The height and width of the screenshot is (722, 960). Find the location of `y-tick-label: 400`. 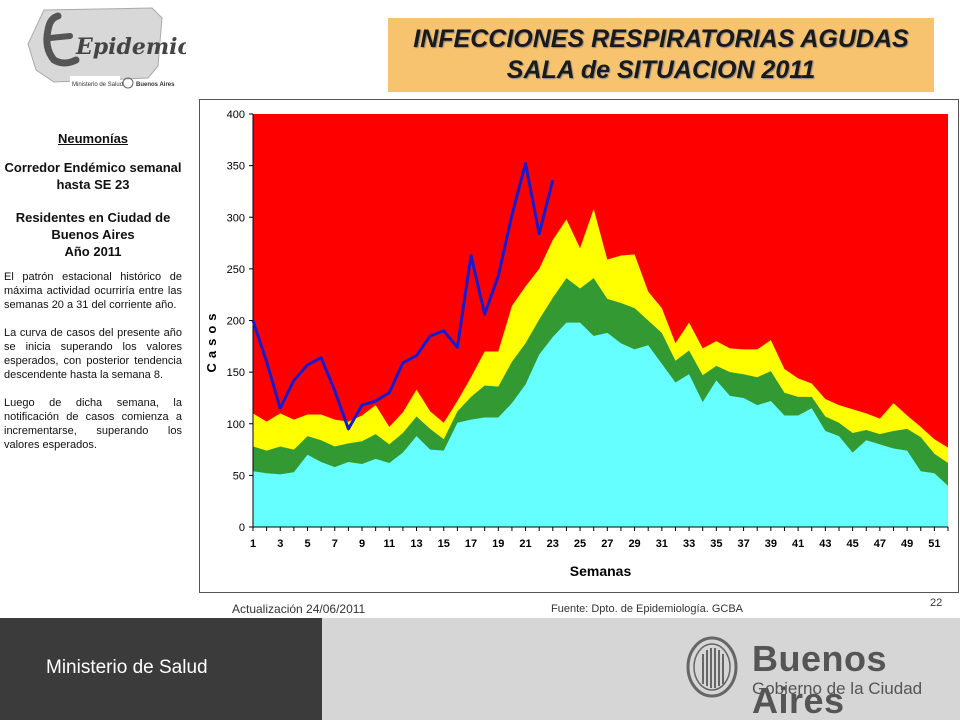

y-tick-label: 400 is located at coordinates (236, 115).